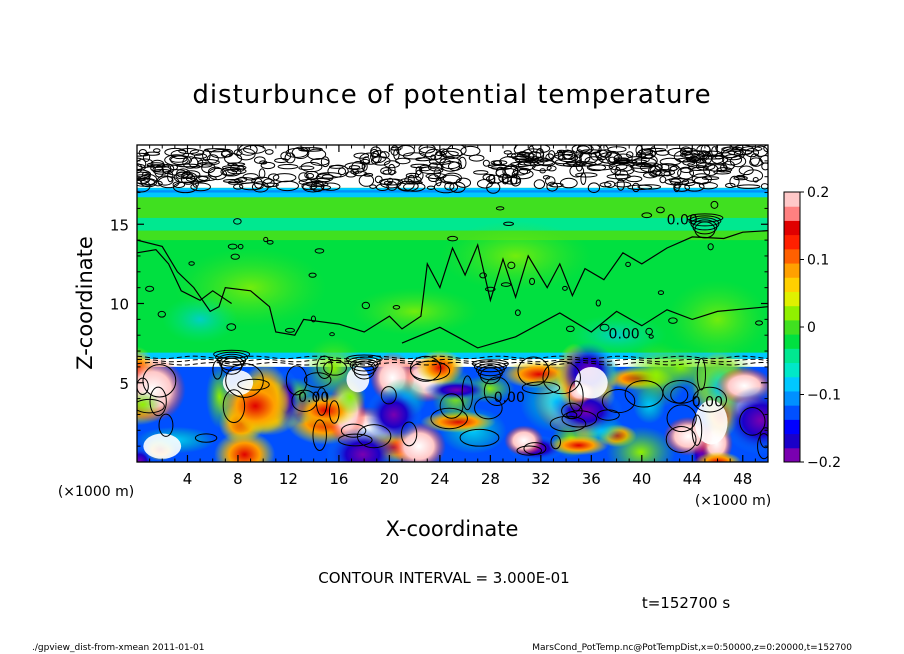  Describe the element at coordinates (162, 446) in the screenshot. I see `white-plume` at that location.